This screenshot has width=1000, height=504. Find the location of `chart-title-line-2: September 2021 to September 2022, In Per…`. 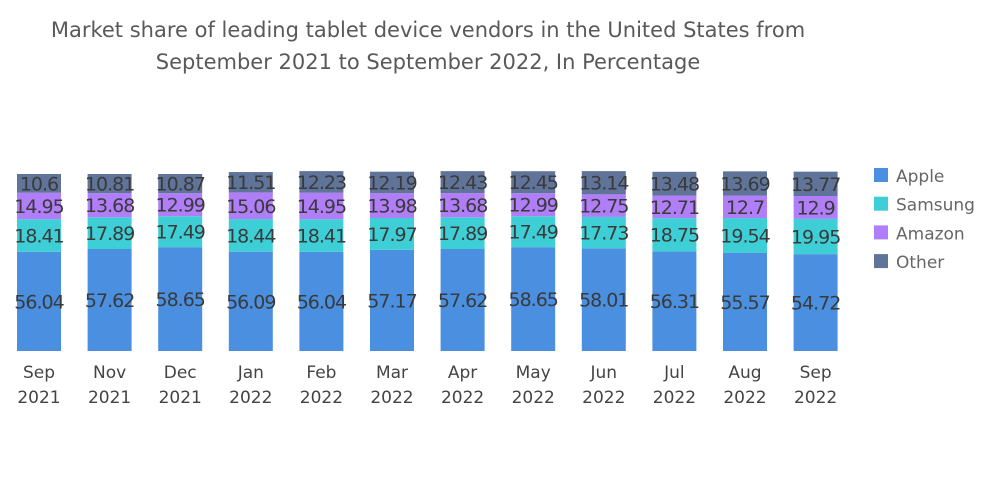

chart-title-line-2: September 2021 to September 2022, In Per… is located at coordinates (428, 62).